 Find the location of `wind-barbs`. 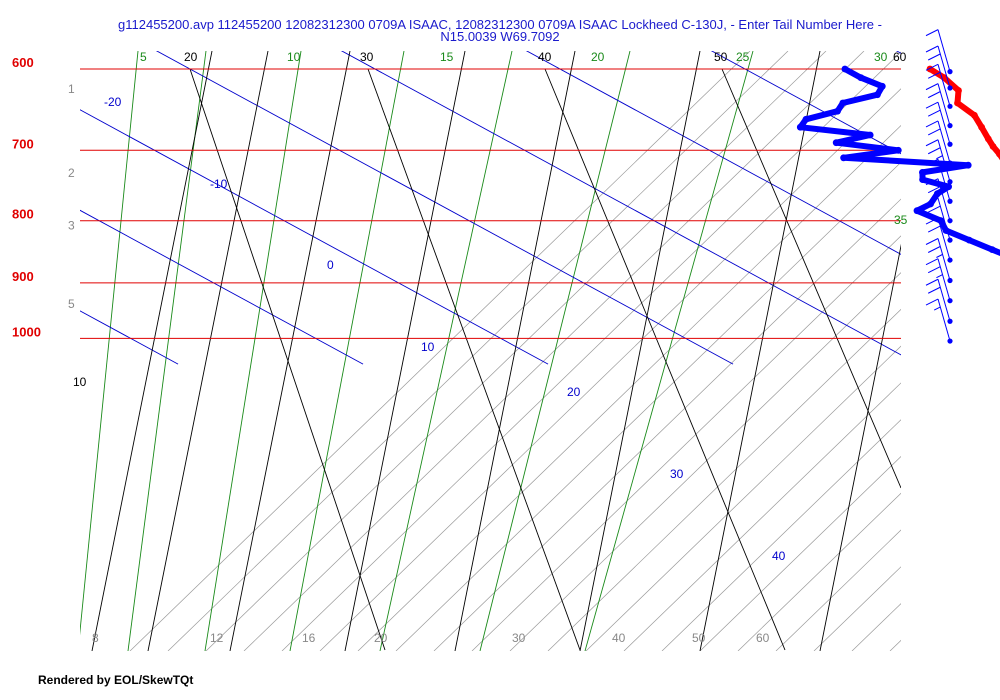

wind-barbs is located at coordinates (939, 186).